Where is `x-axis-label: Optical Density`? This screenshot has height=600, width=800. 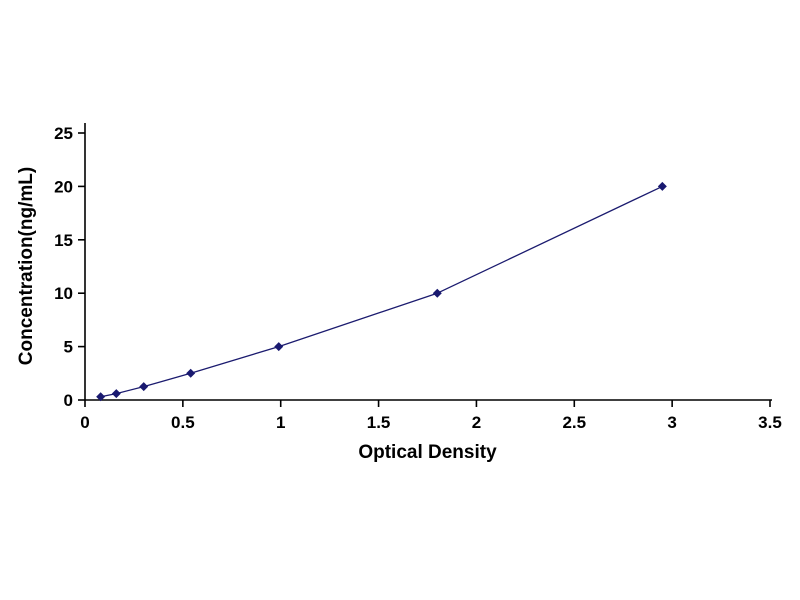 x-axis-label: Optical Density is located at coordinates (427, 452).